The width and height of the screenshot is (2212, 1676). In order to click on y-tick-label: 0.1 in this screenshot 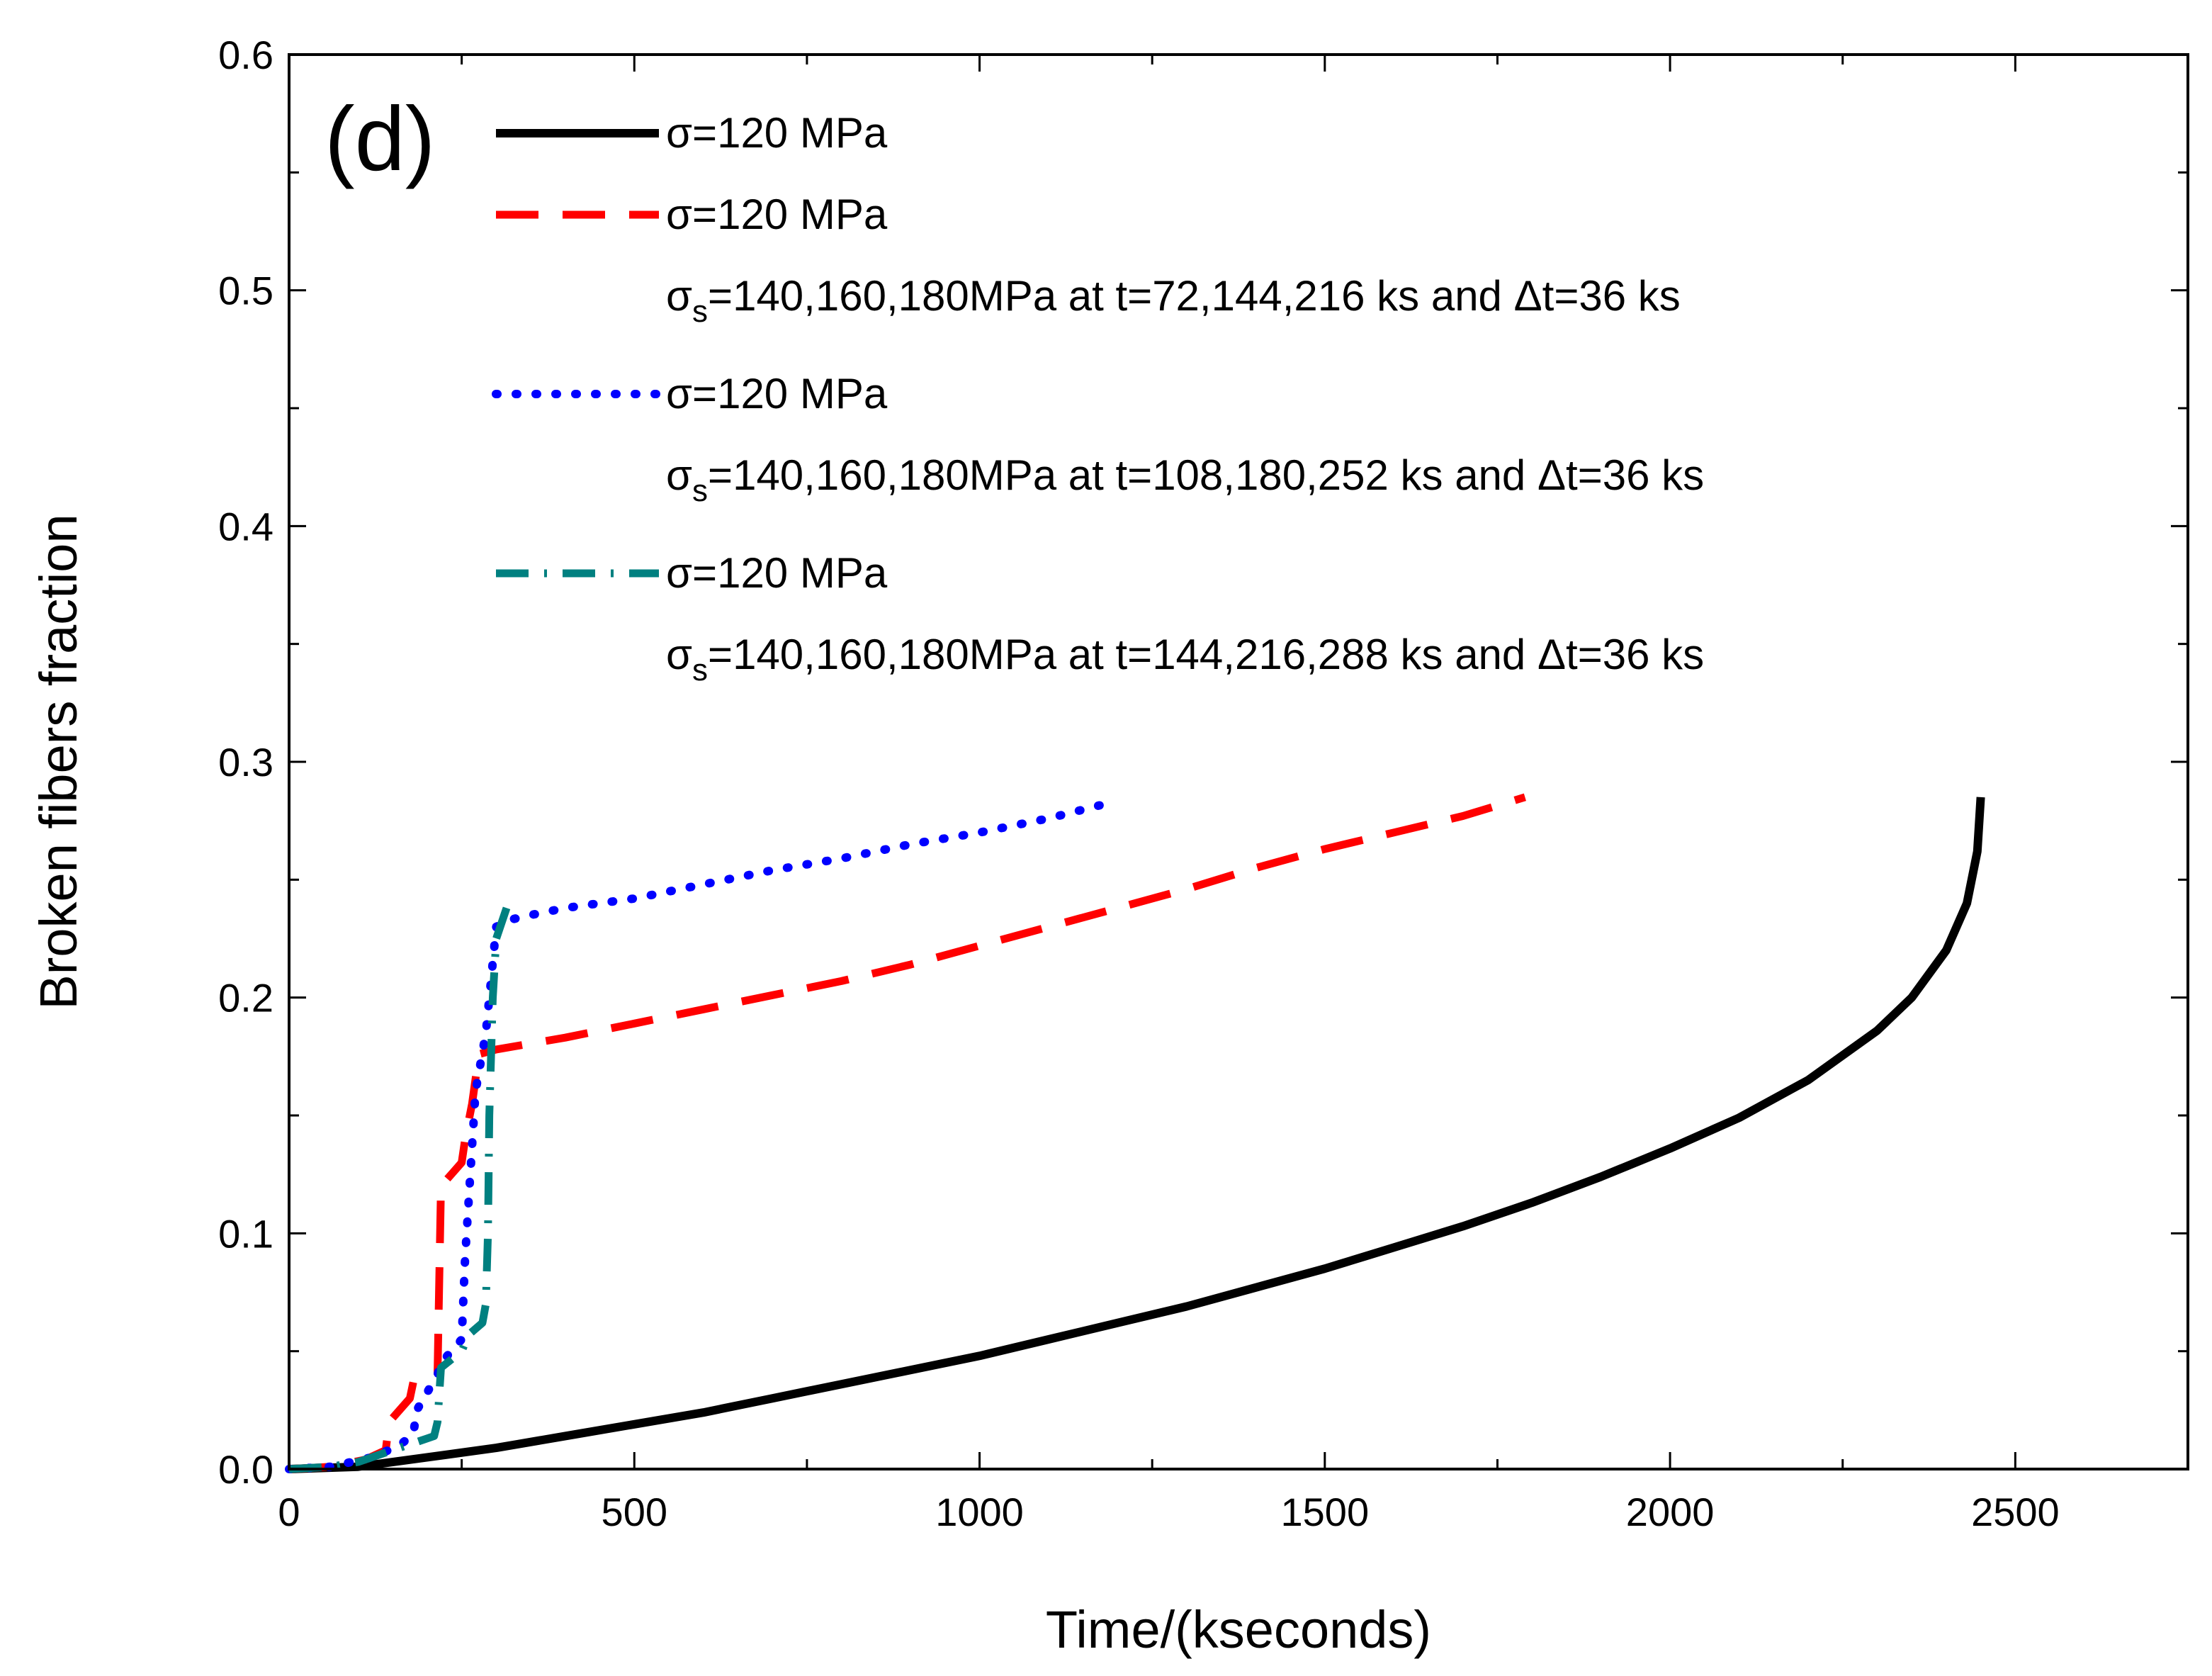, I will do `click(246, 1233)`.